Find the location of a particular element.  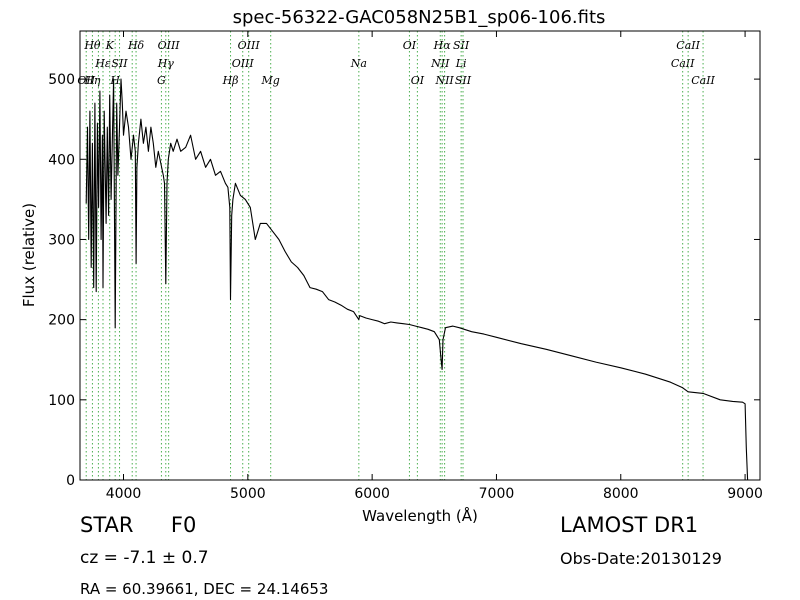

redshift-value: cz = -7.1 ± 0.7 is located at coordinates (144, 558).